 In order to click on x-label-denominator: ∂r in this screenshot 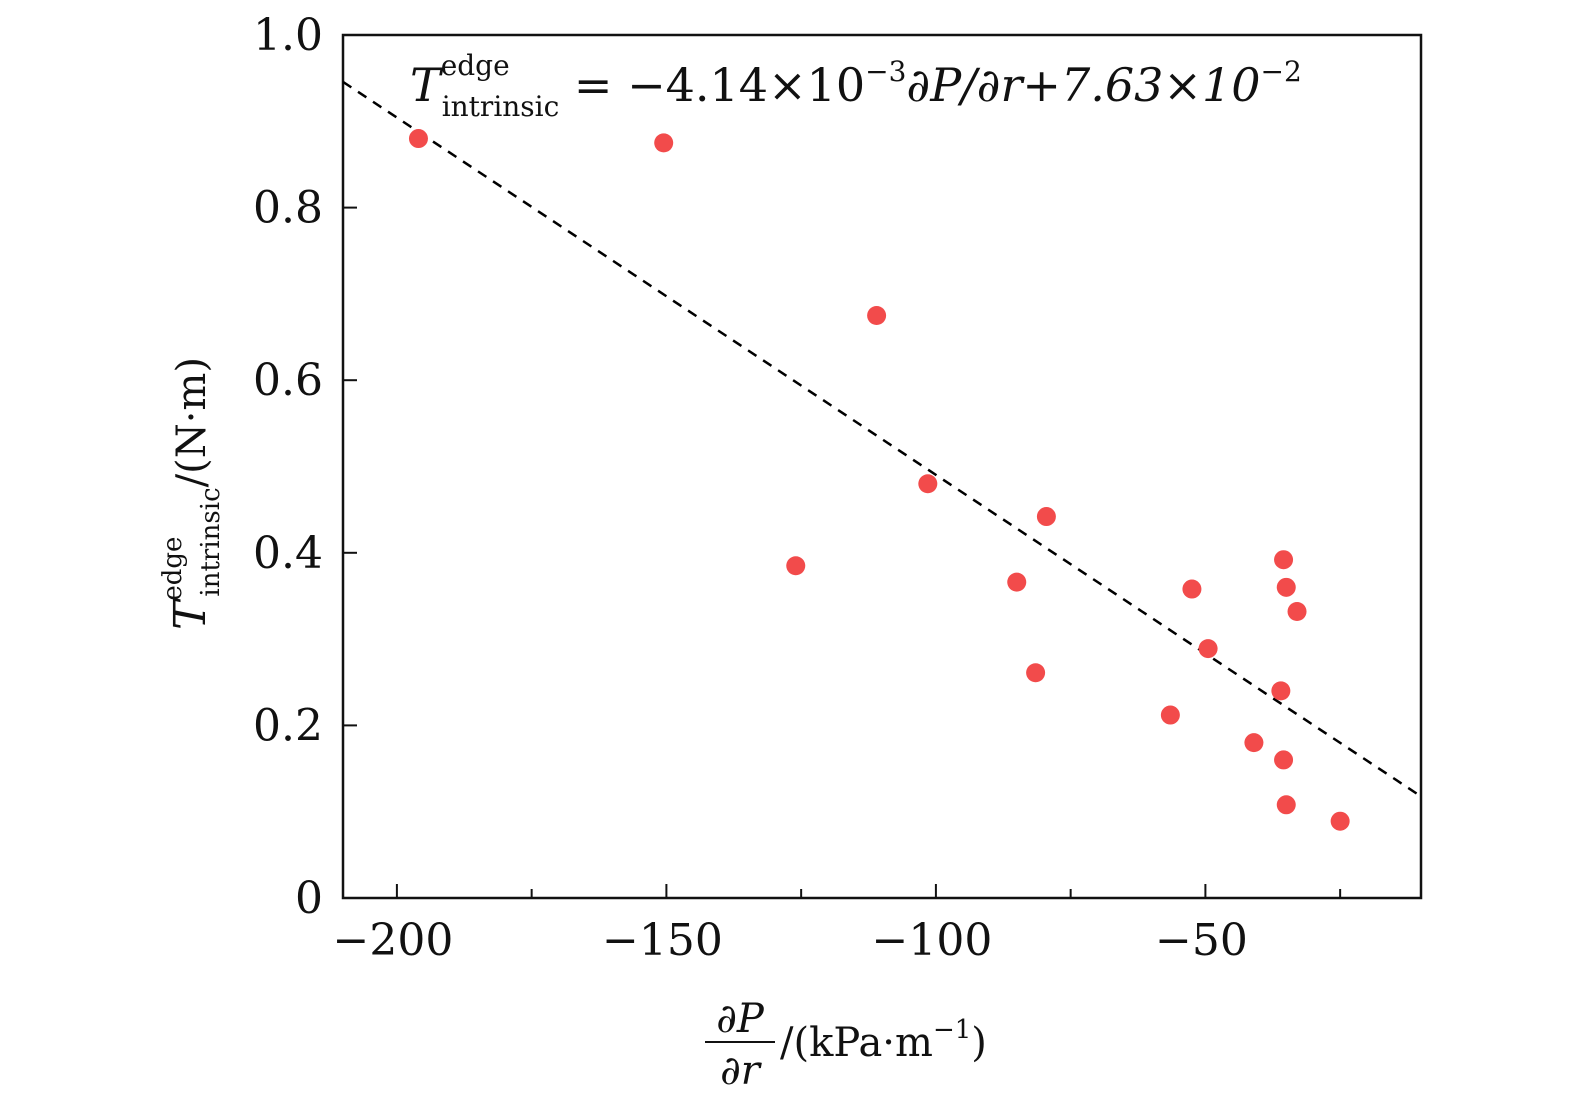, I will do `click(741, 1071)`.